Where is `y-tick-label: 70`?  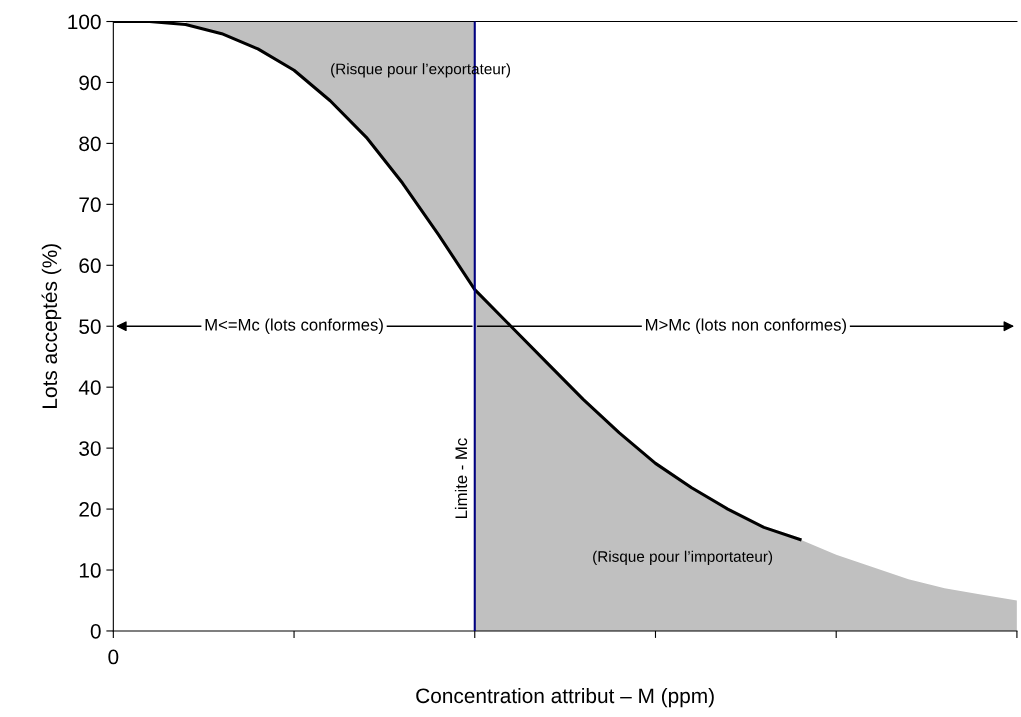
y-tick-label: 70 is located at coordinates (90, 205).